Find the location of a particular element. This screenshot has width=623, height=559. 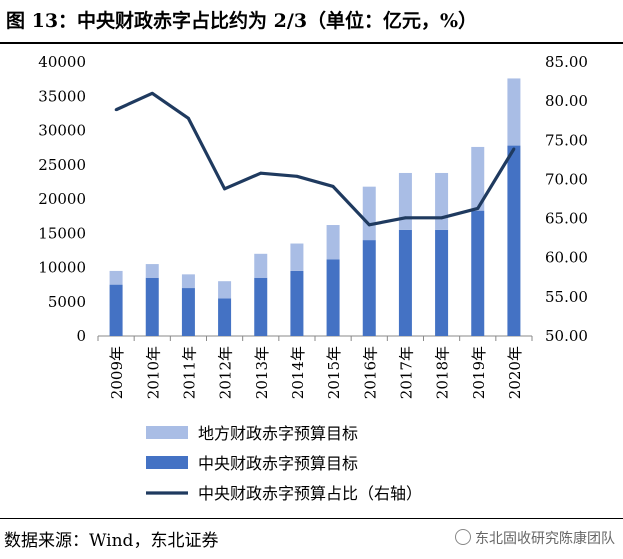

x-axis-category-label: 2014年 is located at coordinates (298, 372).